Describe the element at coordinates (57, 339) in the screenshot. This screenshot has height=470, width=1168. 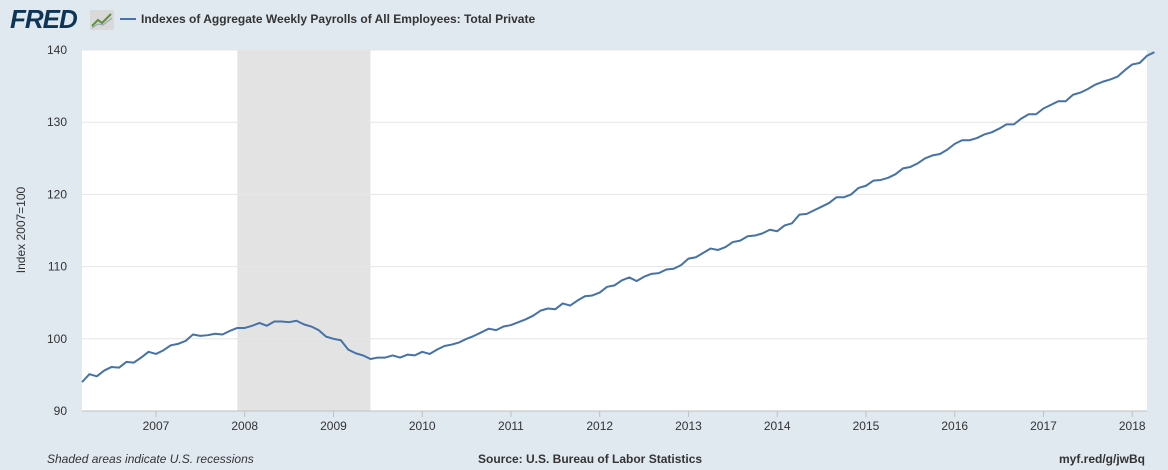
I see `y-tick-label: 100` at that location.